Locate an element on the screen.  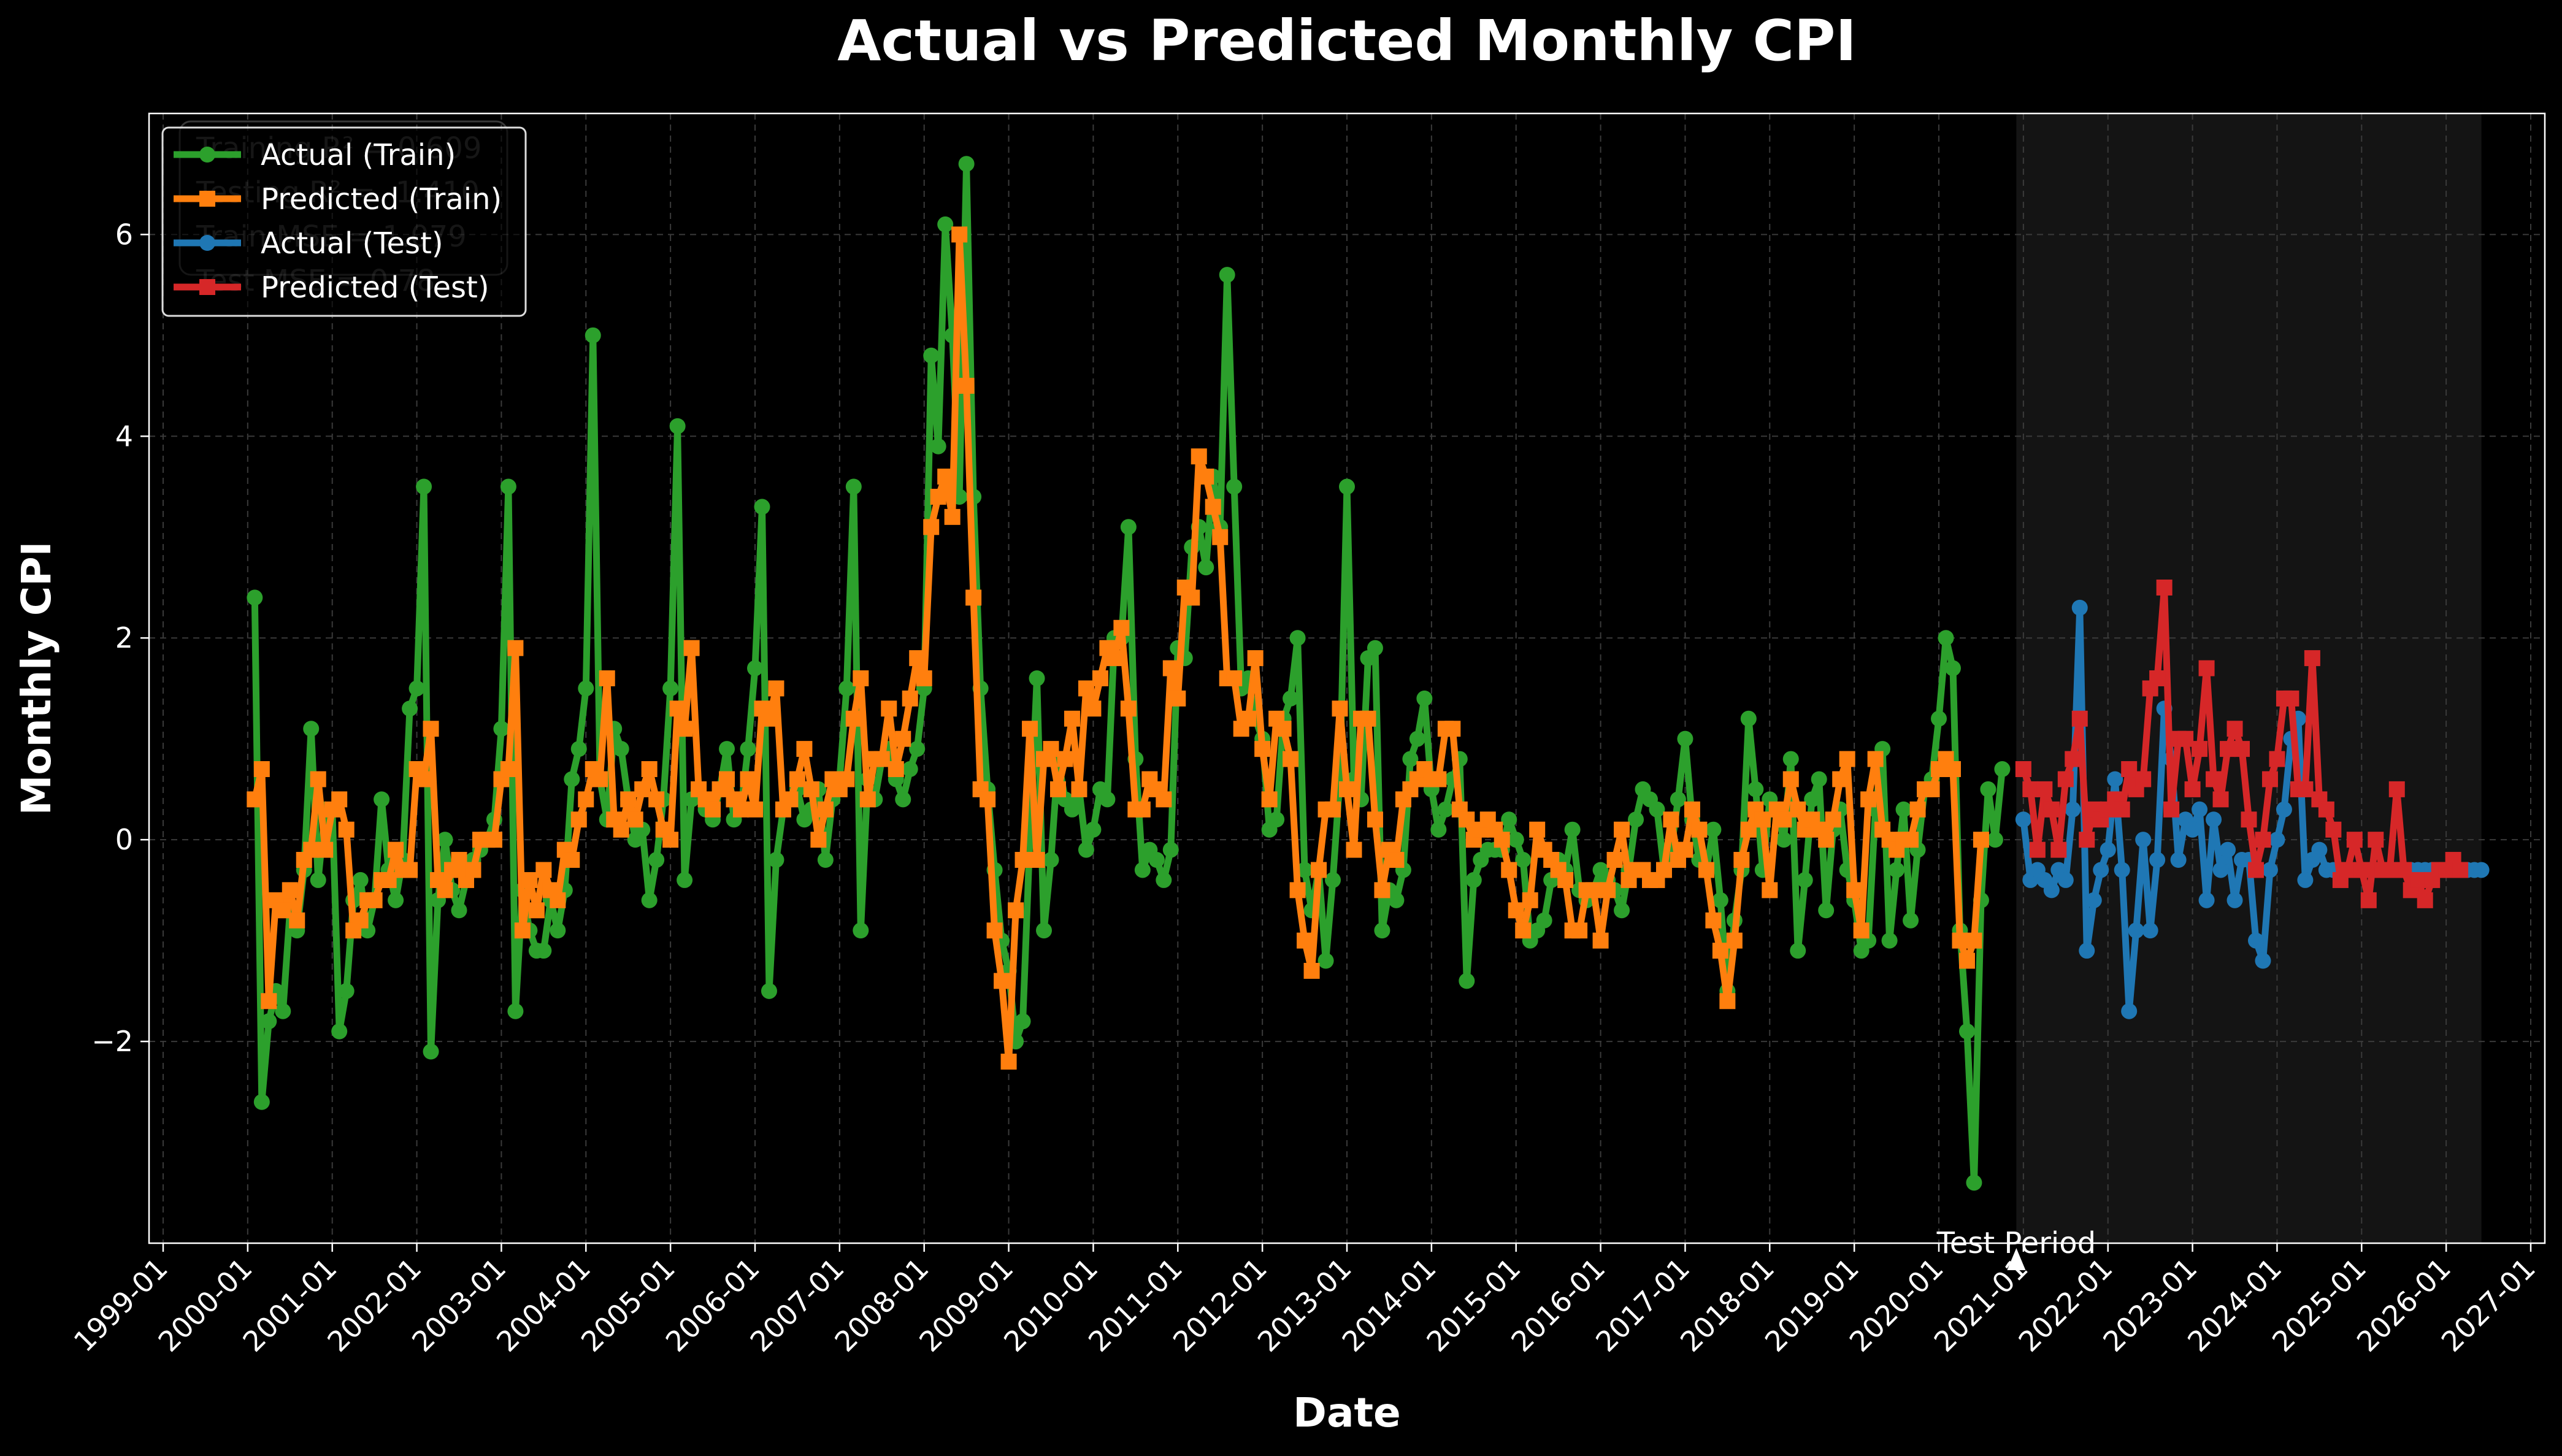
legend-marker is located at coordinates (207, 199).